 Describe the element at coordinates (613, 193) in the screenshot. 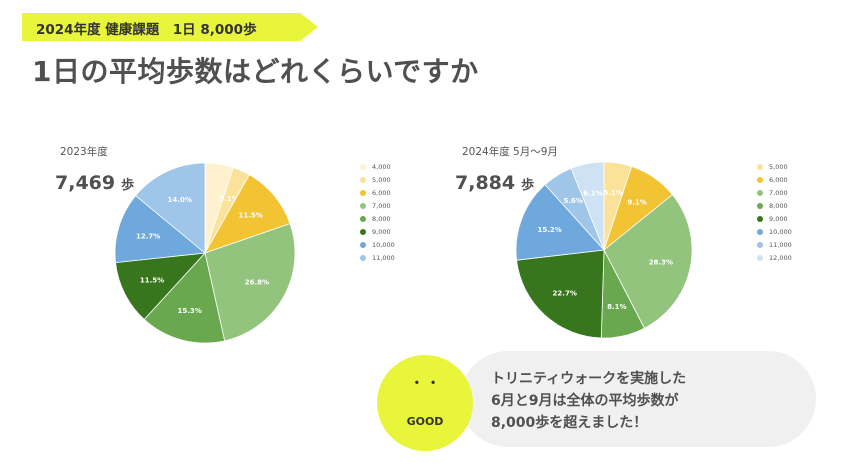

I see `pie-data-label: 5.1%` at that location.